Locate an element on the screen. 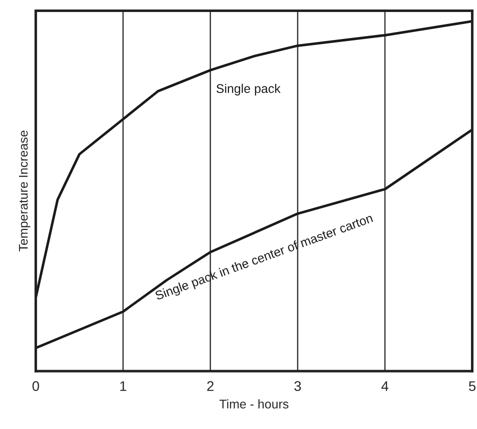  x-tick-label: 5 is located at coordinates (472, 386).